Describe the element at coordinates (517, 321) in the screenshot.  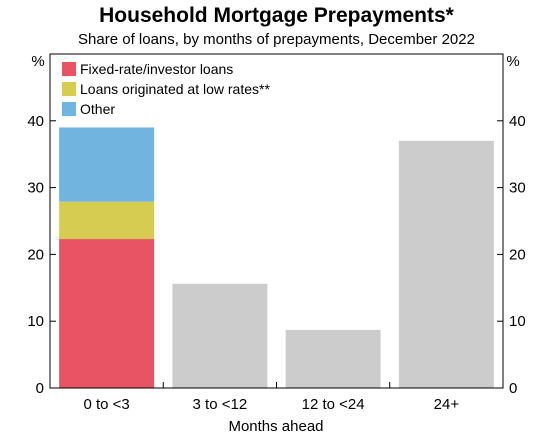
I see `y-tick-label-right-10: 10` at that location.